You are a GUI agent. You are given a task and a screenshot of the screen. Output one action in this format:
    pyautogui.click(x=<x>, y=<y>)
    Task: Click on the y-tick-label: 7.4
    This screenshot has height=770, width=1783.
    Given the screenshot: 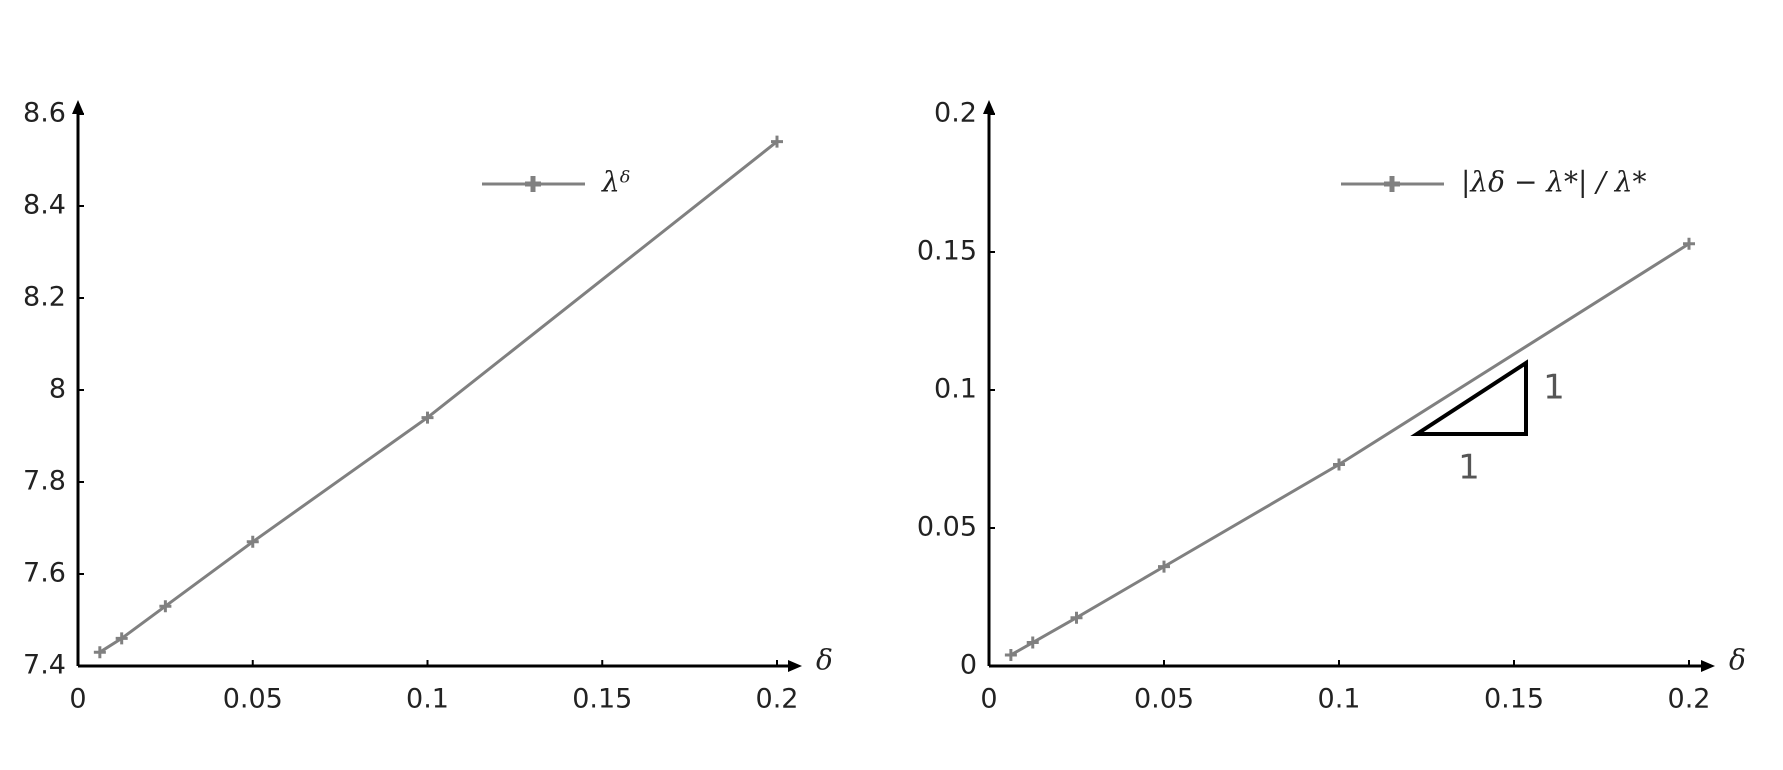 What is the action you would take?
    pyautogui.click(x=44, y=665)
    